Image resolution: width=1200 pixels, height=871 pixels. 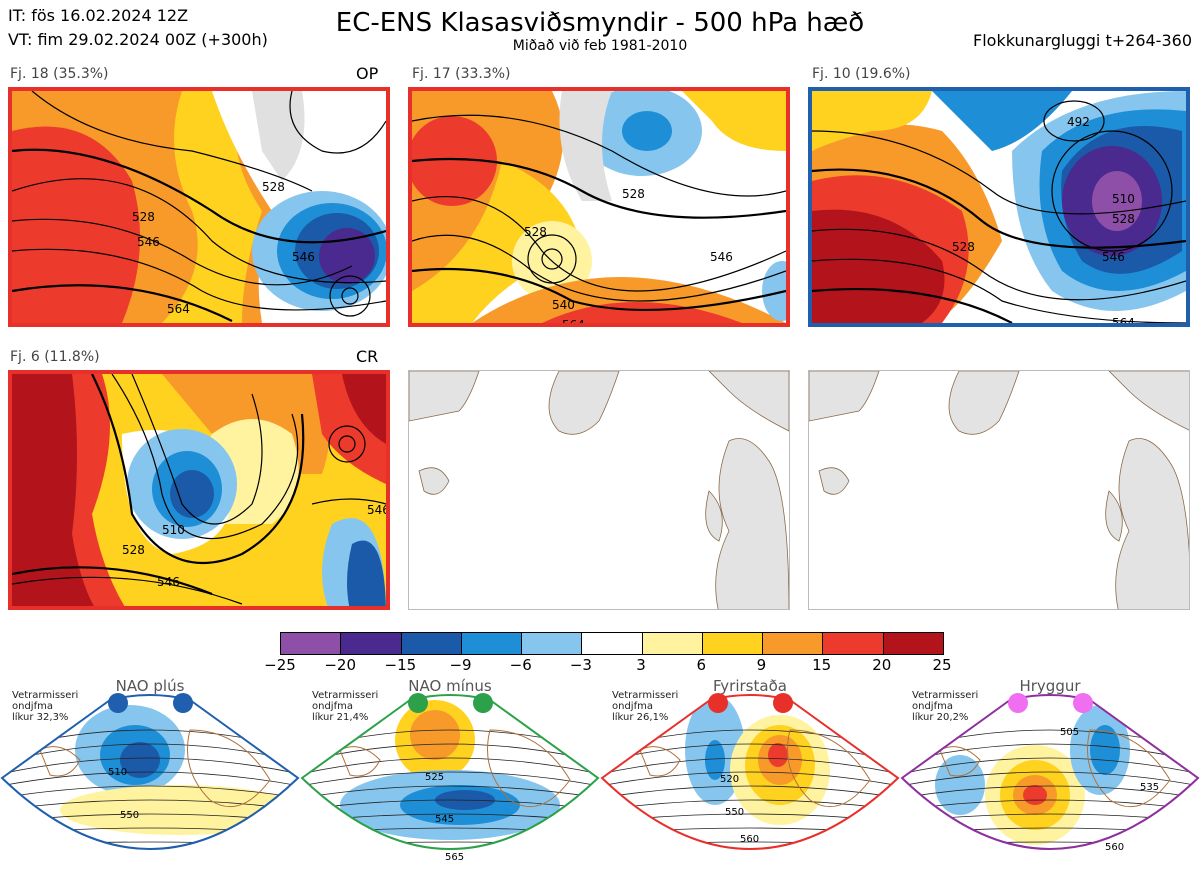 What do you see at coordinates (345, 706) in the screenshot?
I see `regime-probability: Vetrarmisseri ondjfma líkur 21,4%` at bounding box center [345, 706].